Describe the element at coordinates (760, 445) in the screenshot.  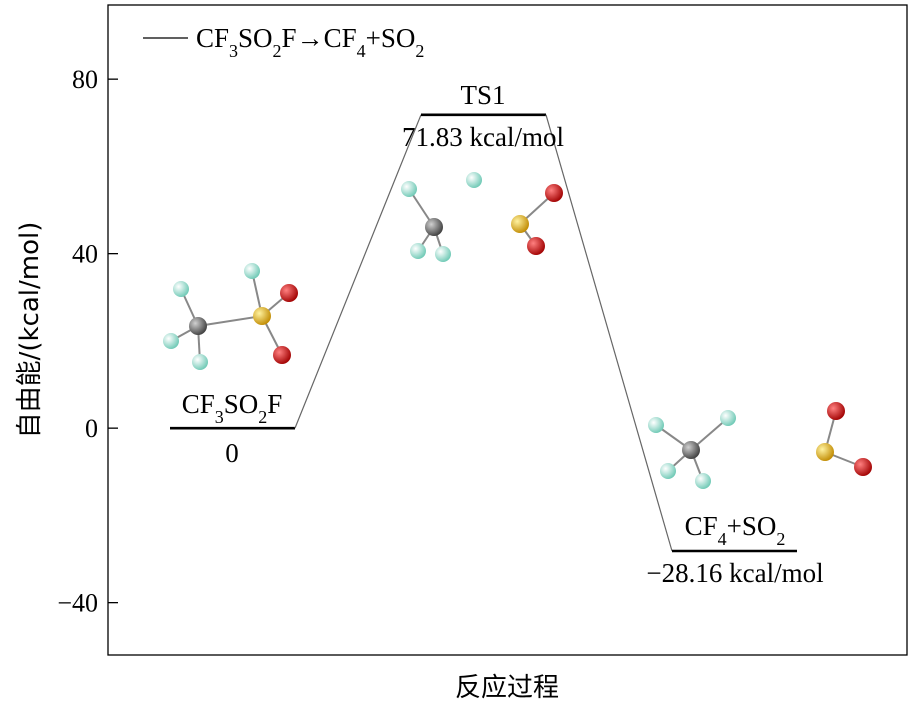
I see `product-molecule-image` at that location.